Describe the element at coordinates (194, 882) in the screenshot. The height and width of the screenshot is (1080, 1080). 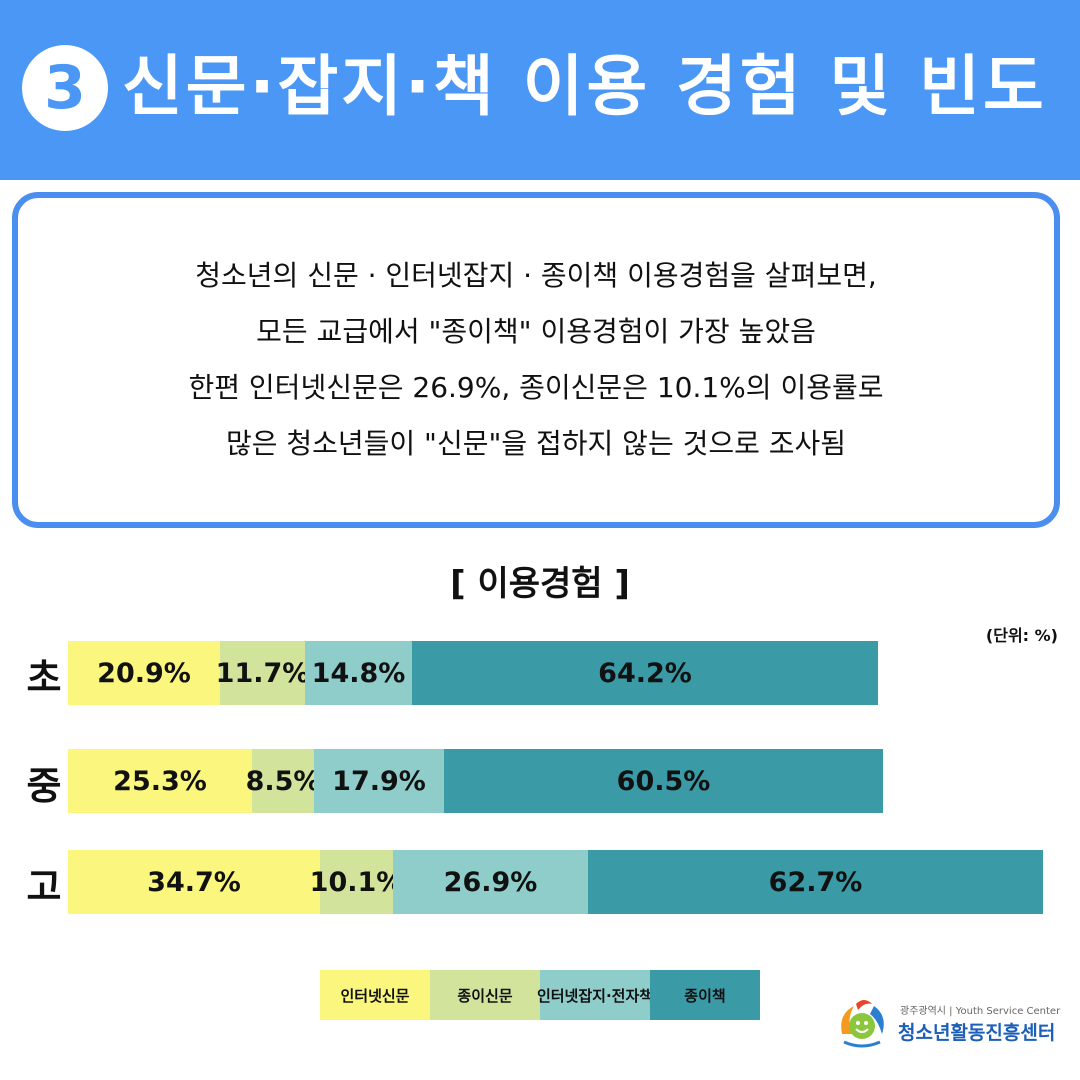
I see `bar-segment: 34.7%` at that location.